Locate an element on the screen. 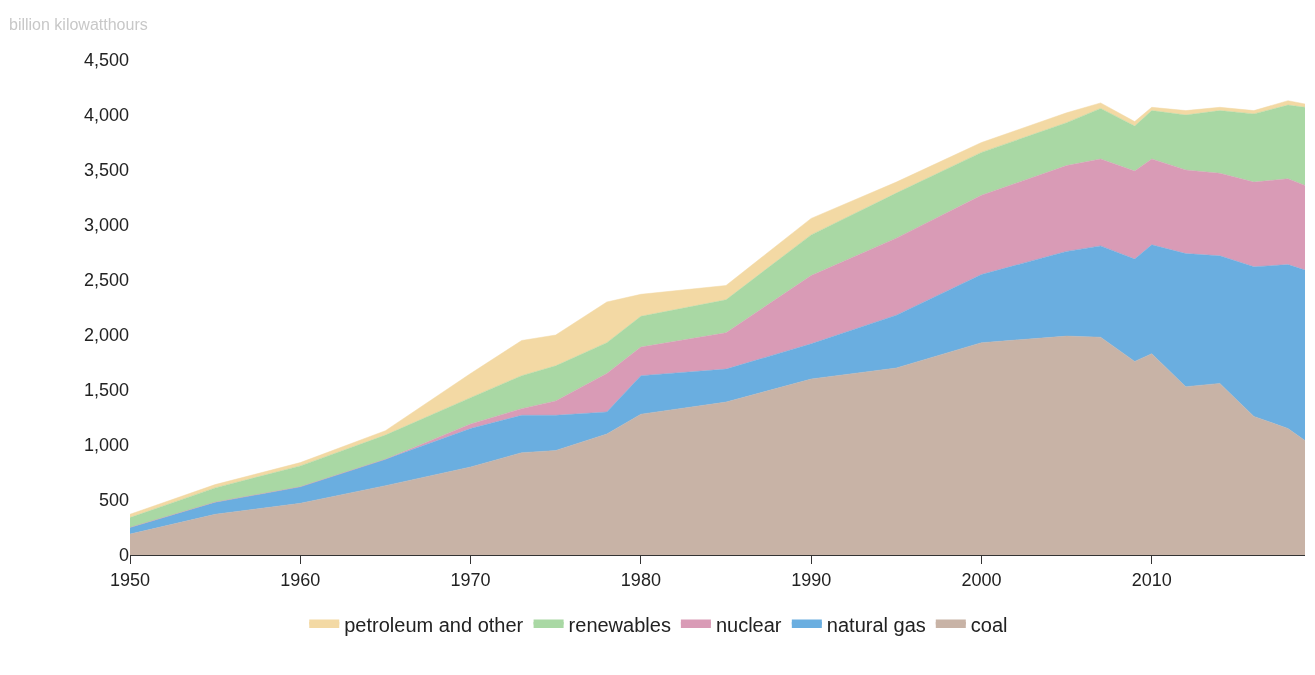  y-tick-label: 2,500 is located at coordinates (106, 280).